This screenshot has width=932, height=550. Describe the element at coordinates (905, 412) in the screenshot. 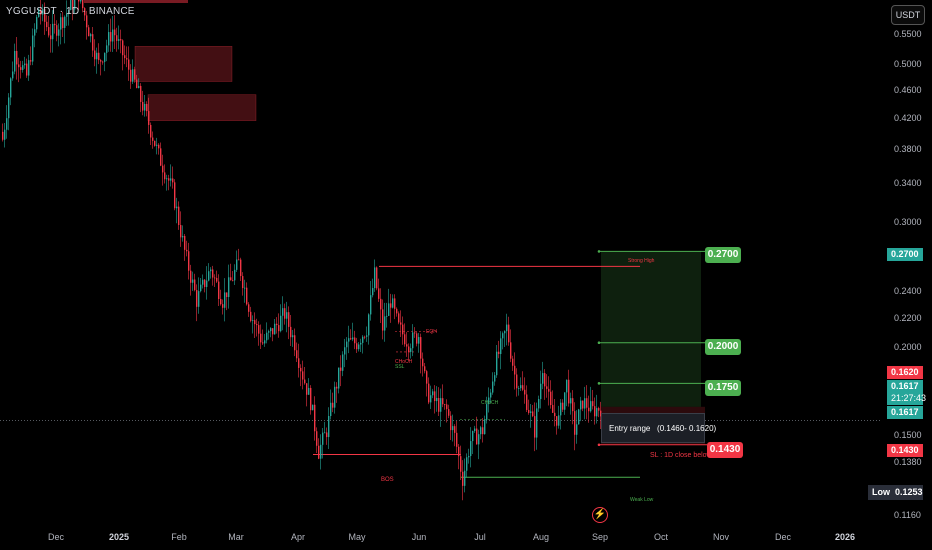

I see `current-price-badge: 0.1617` at that location.